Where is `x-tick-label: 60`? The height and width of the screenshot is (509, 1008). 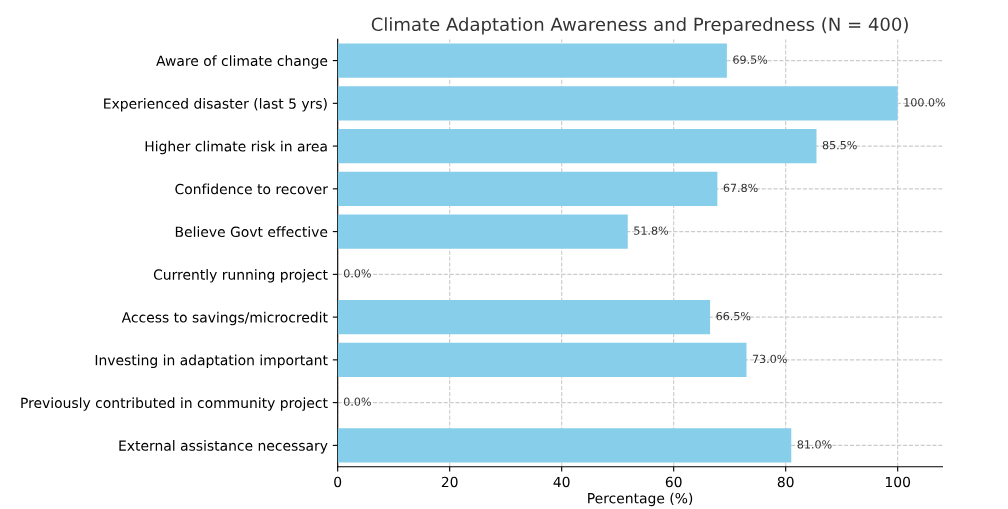 x-tick-label: 60 is located at coordinates (673, 482).